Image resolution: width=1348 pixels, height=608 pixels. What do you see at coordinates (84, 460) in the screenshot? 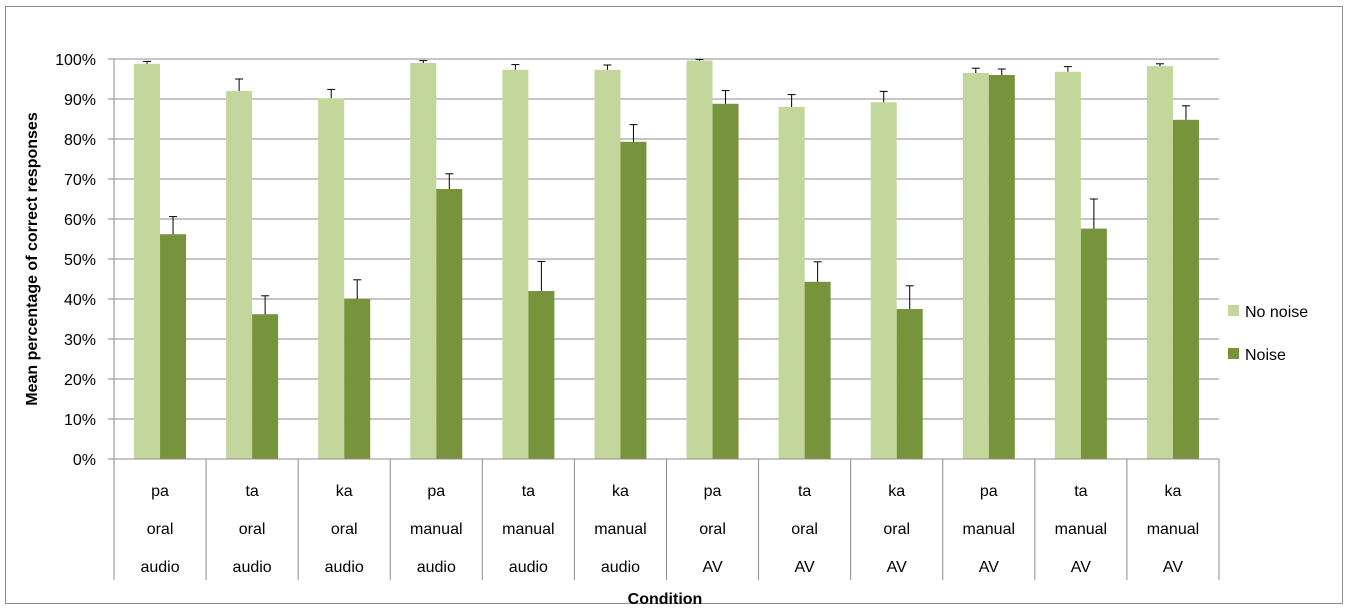
I see `y-tick-label: 0%` at bounding box center [84, 460].